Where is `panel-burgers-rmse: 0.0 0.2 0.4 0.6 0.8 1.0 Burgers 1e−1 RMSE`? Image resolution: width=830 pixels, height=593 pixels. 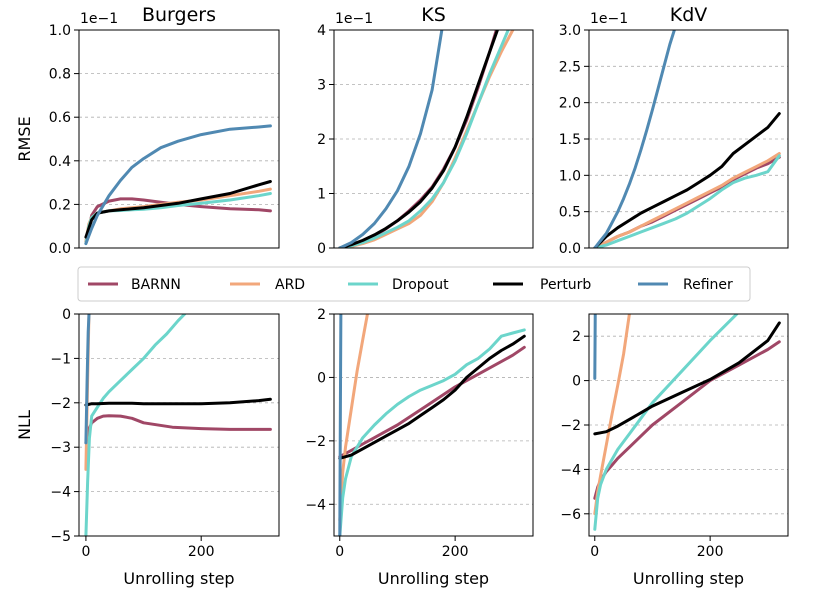 panel-burgers-rmse: 0.0 0.2 0.4 0.6 0.8 1.0 Burgers 1e−1 RMSE is located at coordinates (147, 130).